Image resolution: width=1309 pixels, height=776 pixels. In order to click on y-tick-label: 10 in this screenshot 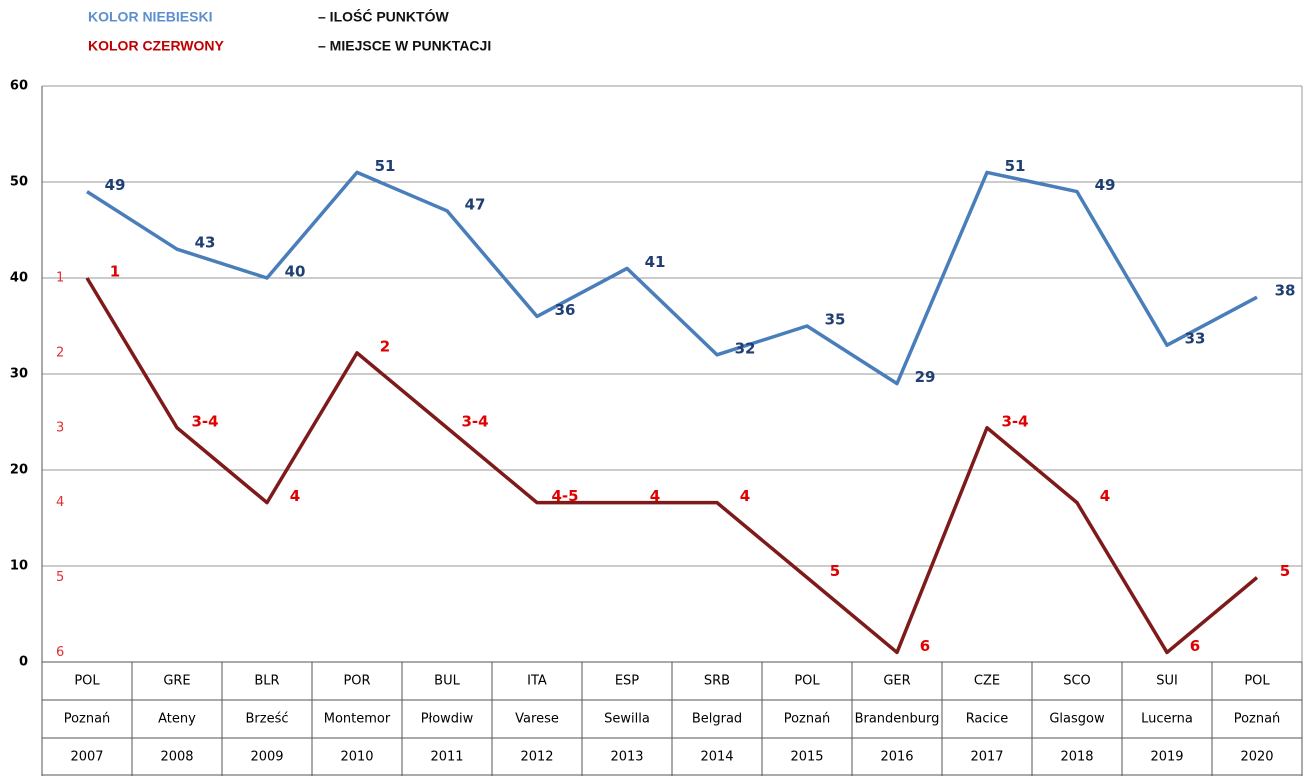, I will do `click(19, 566)`.